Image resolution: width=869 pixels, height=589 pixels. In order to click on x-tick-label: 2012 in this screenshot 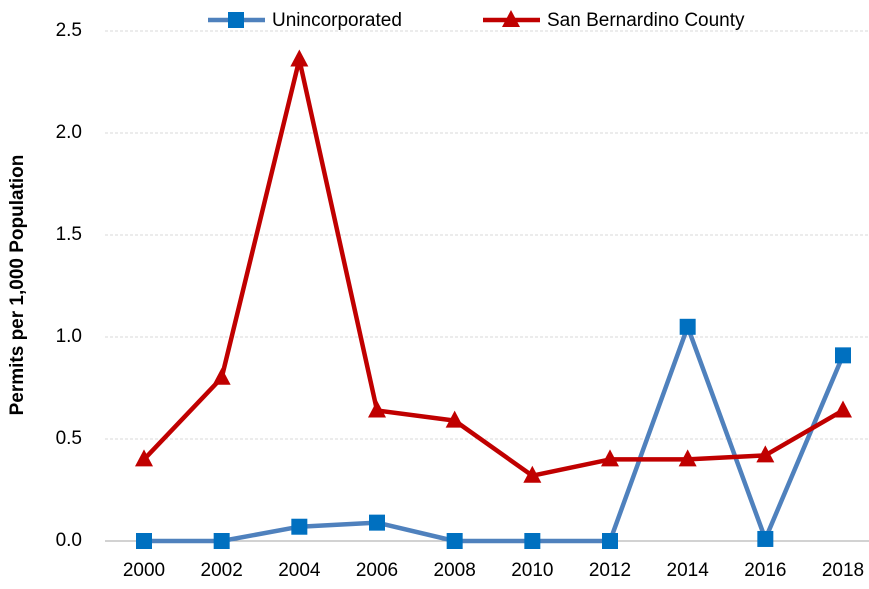, I will do `click(610, 570)`.